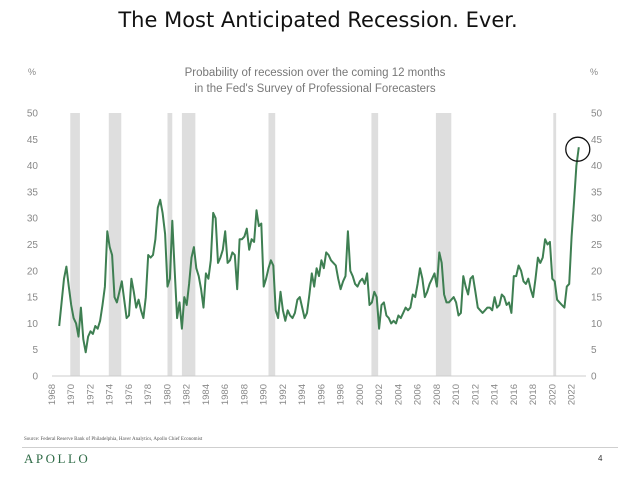 This screenshot has width=636, height=482. Describe the element at coordinates (594, 72) in the screenshot. I see `y-unit-right: %` at that location.